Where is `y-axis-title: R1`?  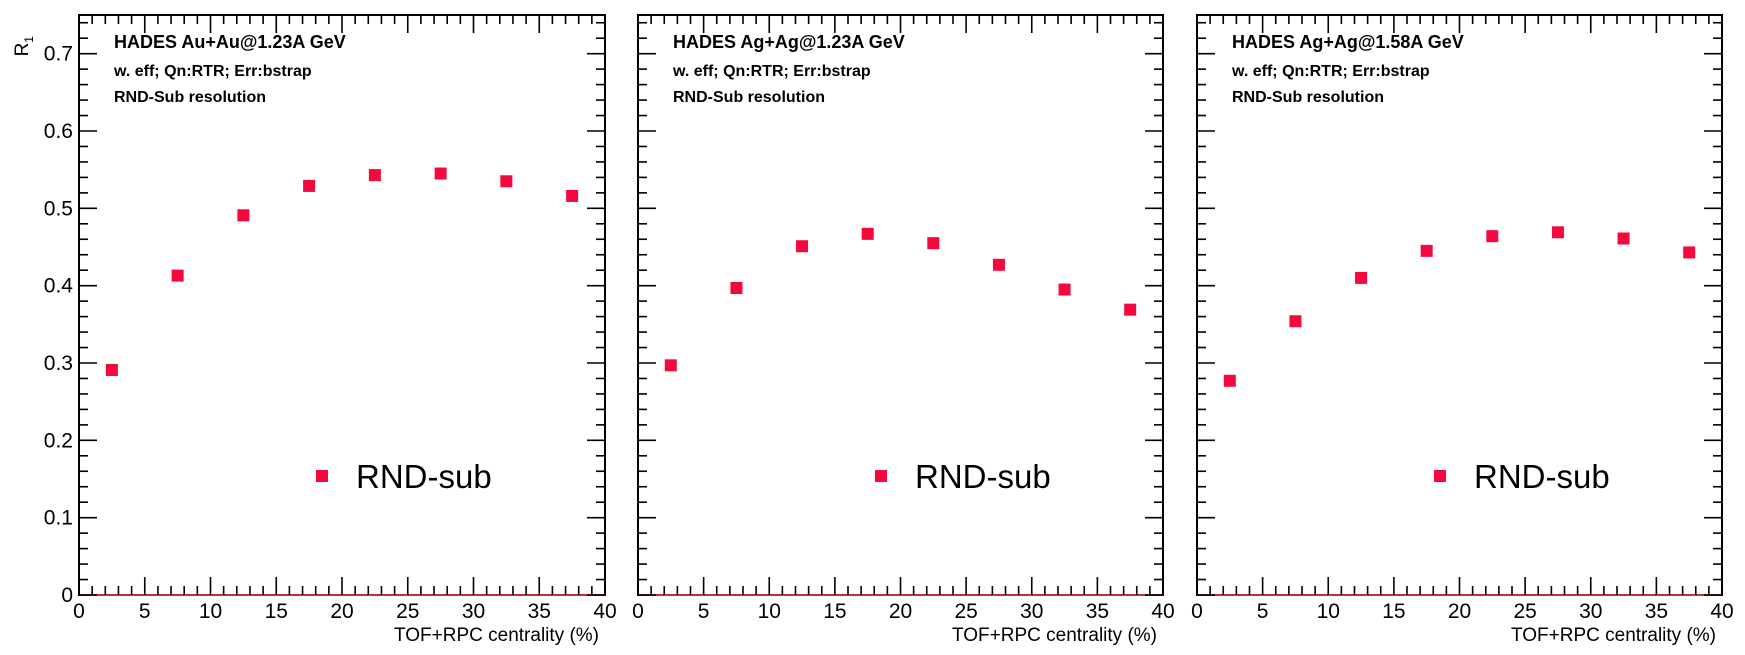
y-axis-title: R1 is located at coordinates (24, 46).